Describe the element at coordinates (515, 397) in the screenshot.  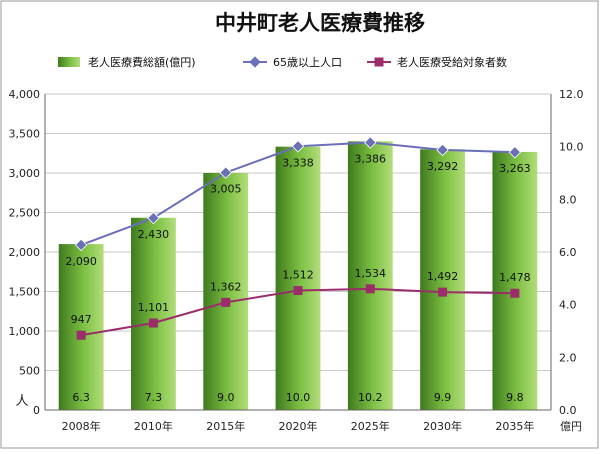
I see `bar-value-label: 9.8` at that location.